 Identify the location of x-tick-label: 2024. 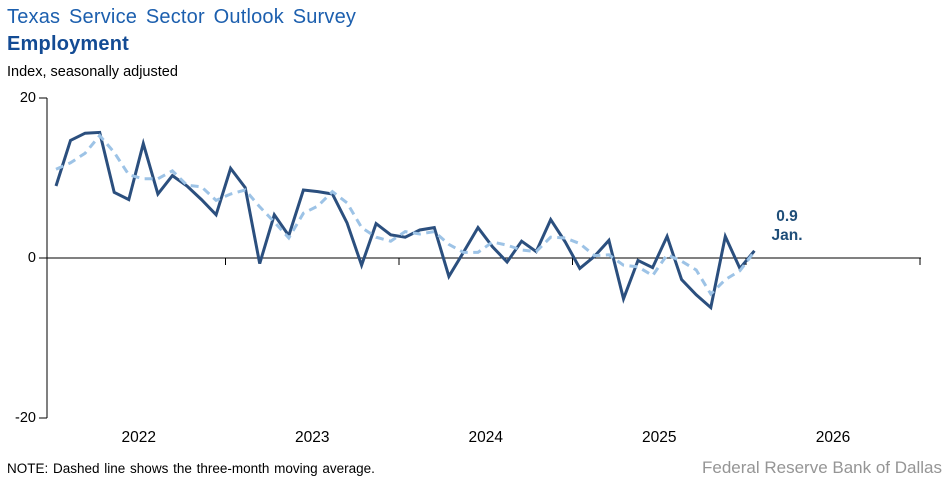
(485, 437).